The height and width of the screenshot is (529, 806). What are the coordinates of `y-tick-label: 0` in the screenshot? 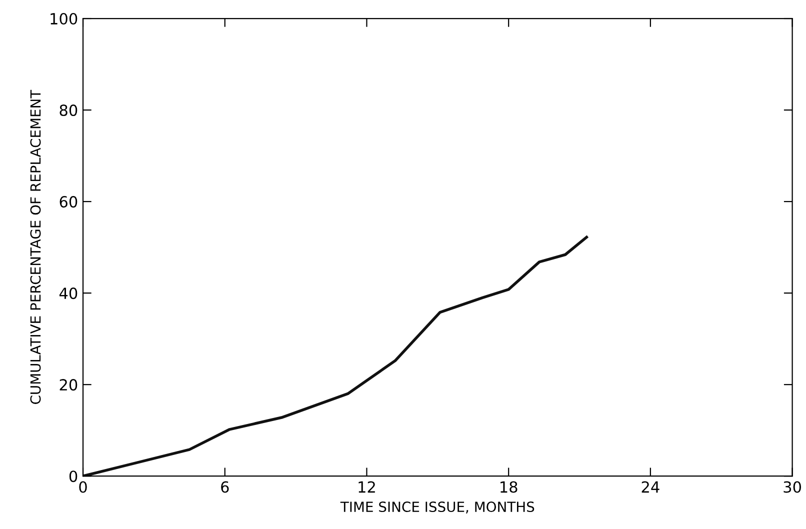 It's located at (73, 476).